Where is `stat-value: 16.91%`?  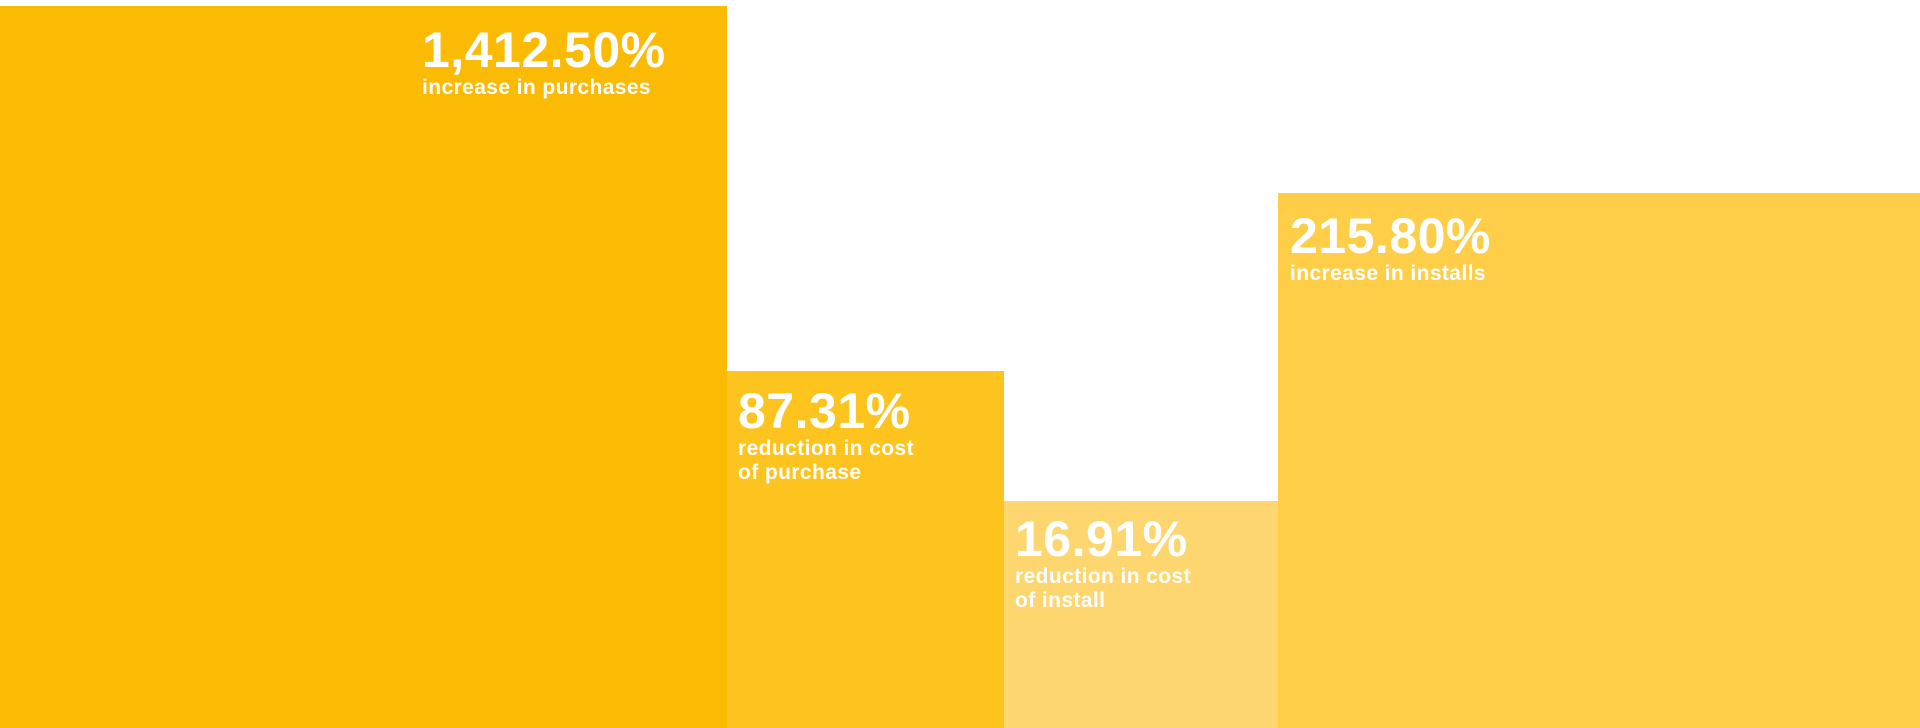 stat-value: 16.91% is located at coordinates (1101, 539).